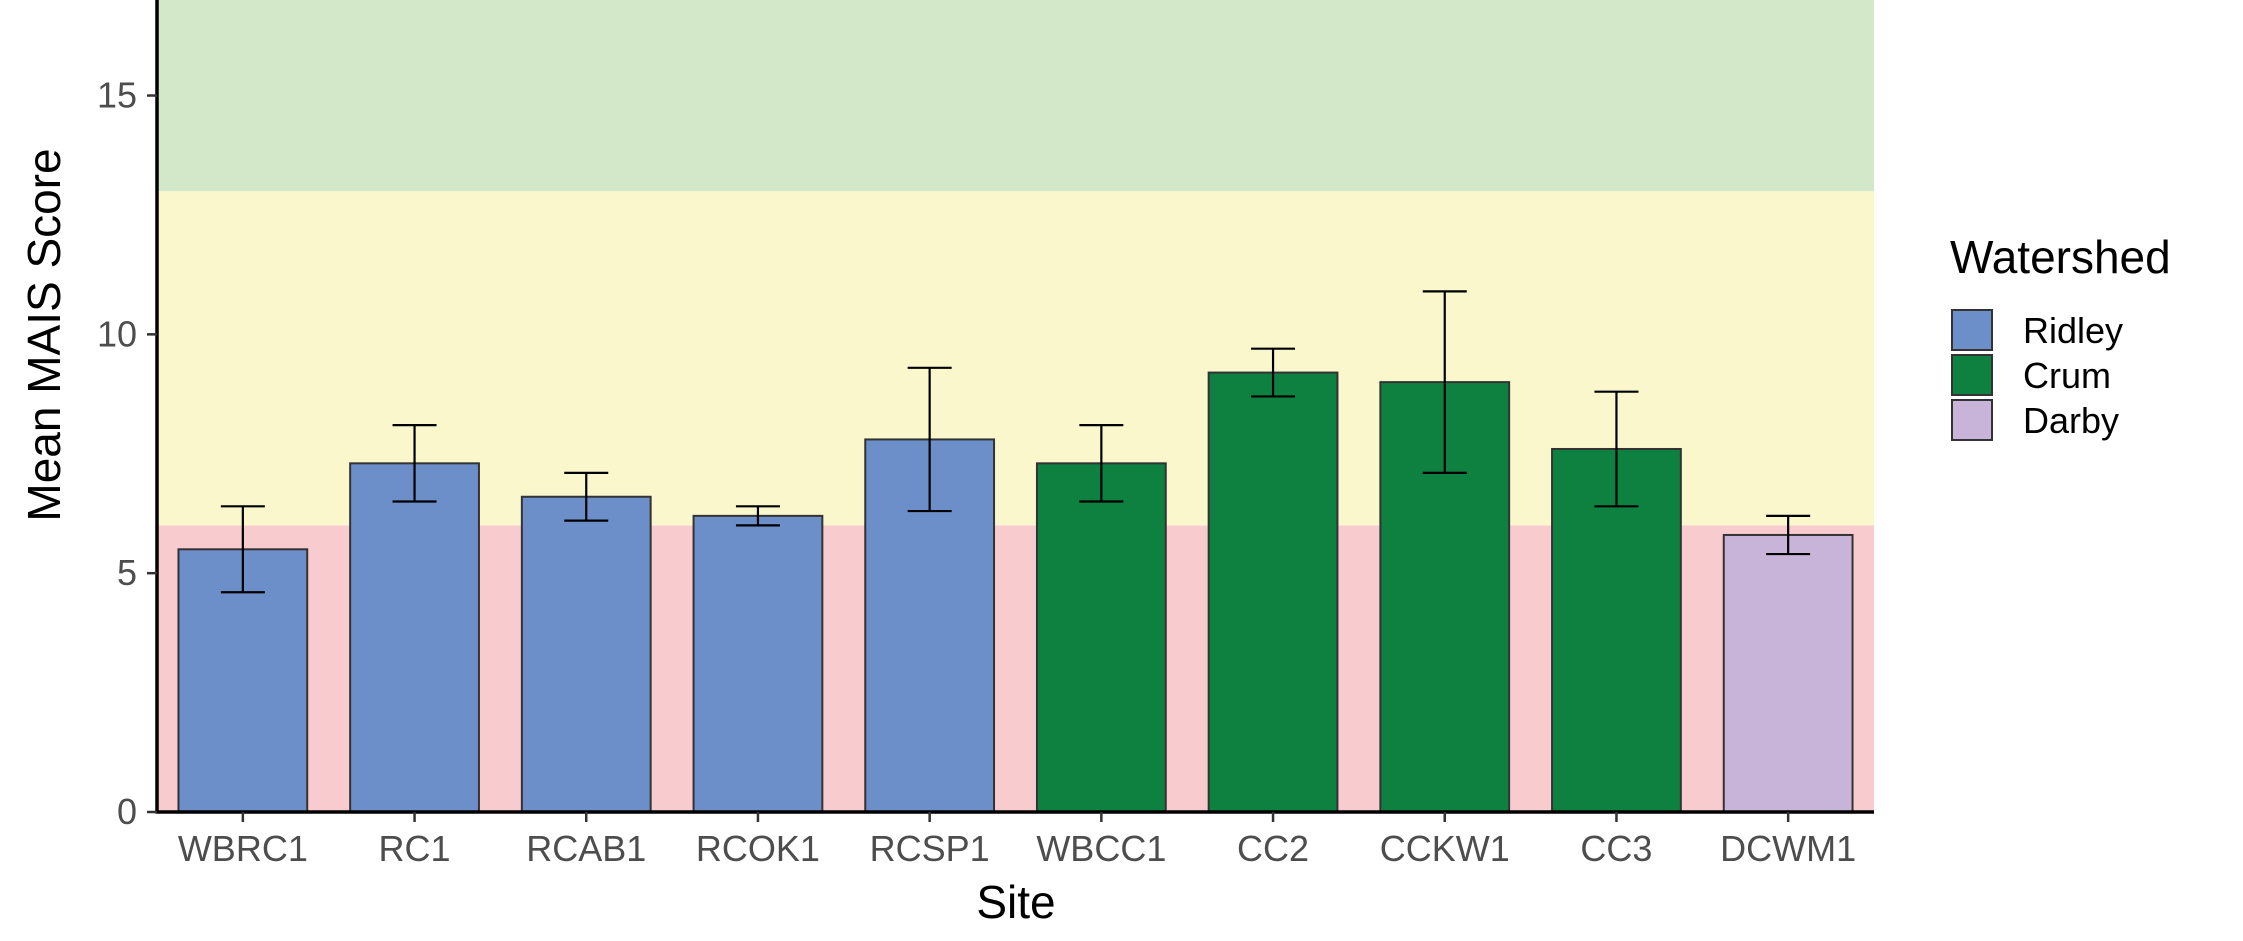  I want to click on y-tick-label-5: 5, so click(127, 572).